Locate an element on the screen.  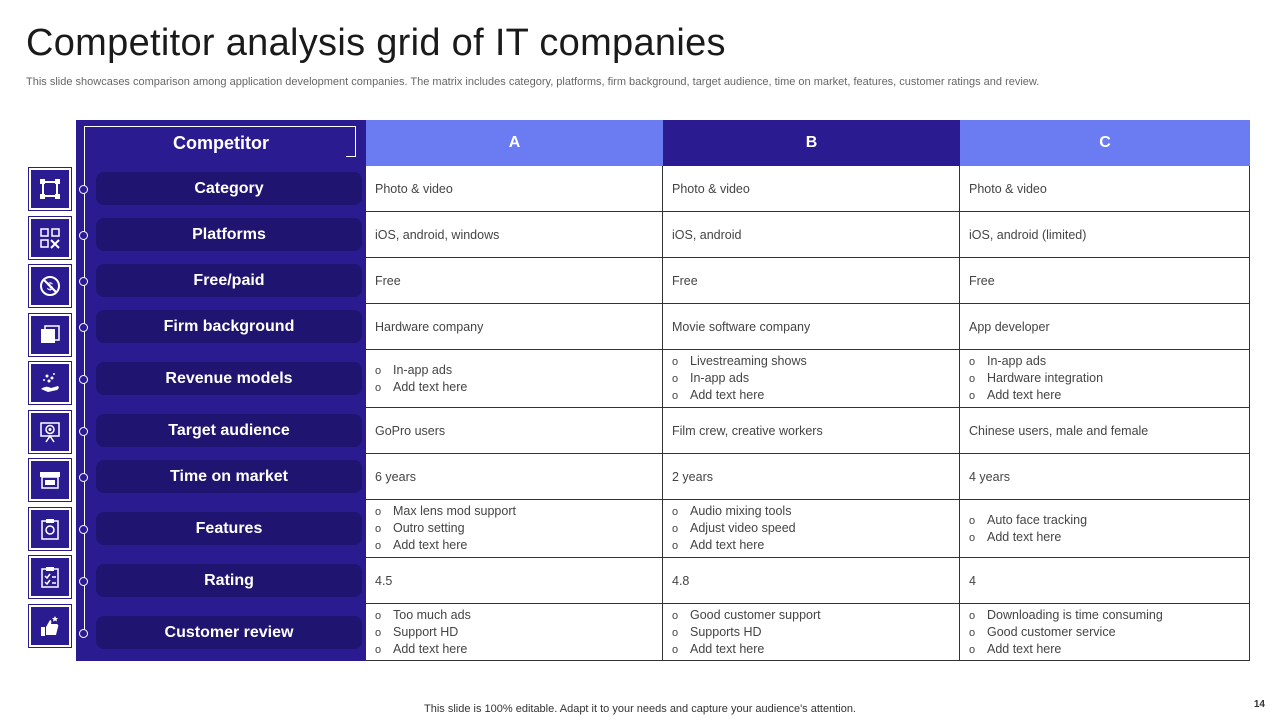
cell-time-on-market-a: 6 years is located at coordinates (514, 477).